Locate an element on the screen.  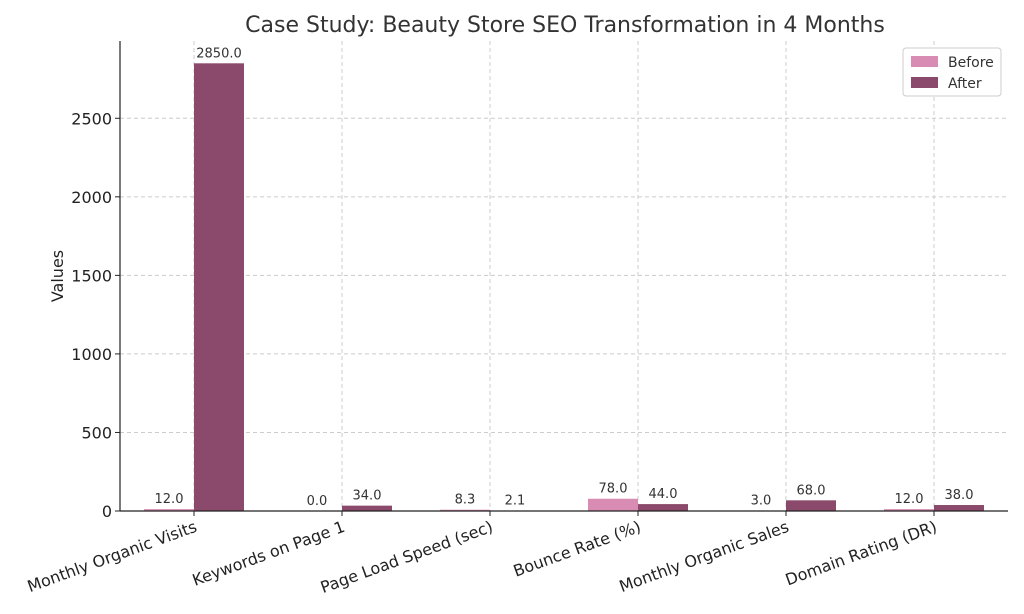
y-tick-label: 500 is located at coordinates (96, 432).